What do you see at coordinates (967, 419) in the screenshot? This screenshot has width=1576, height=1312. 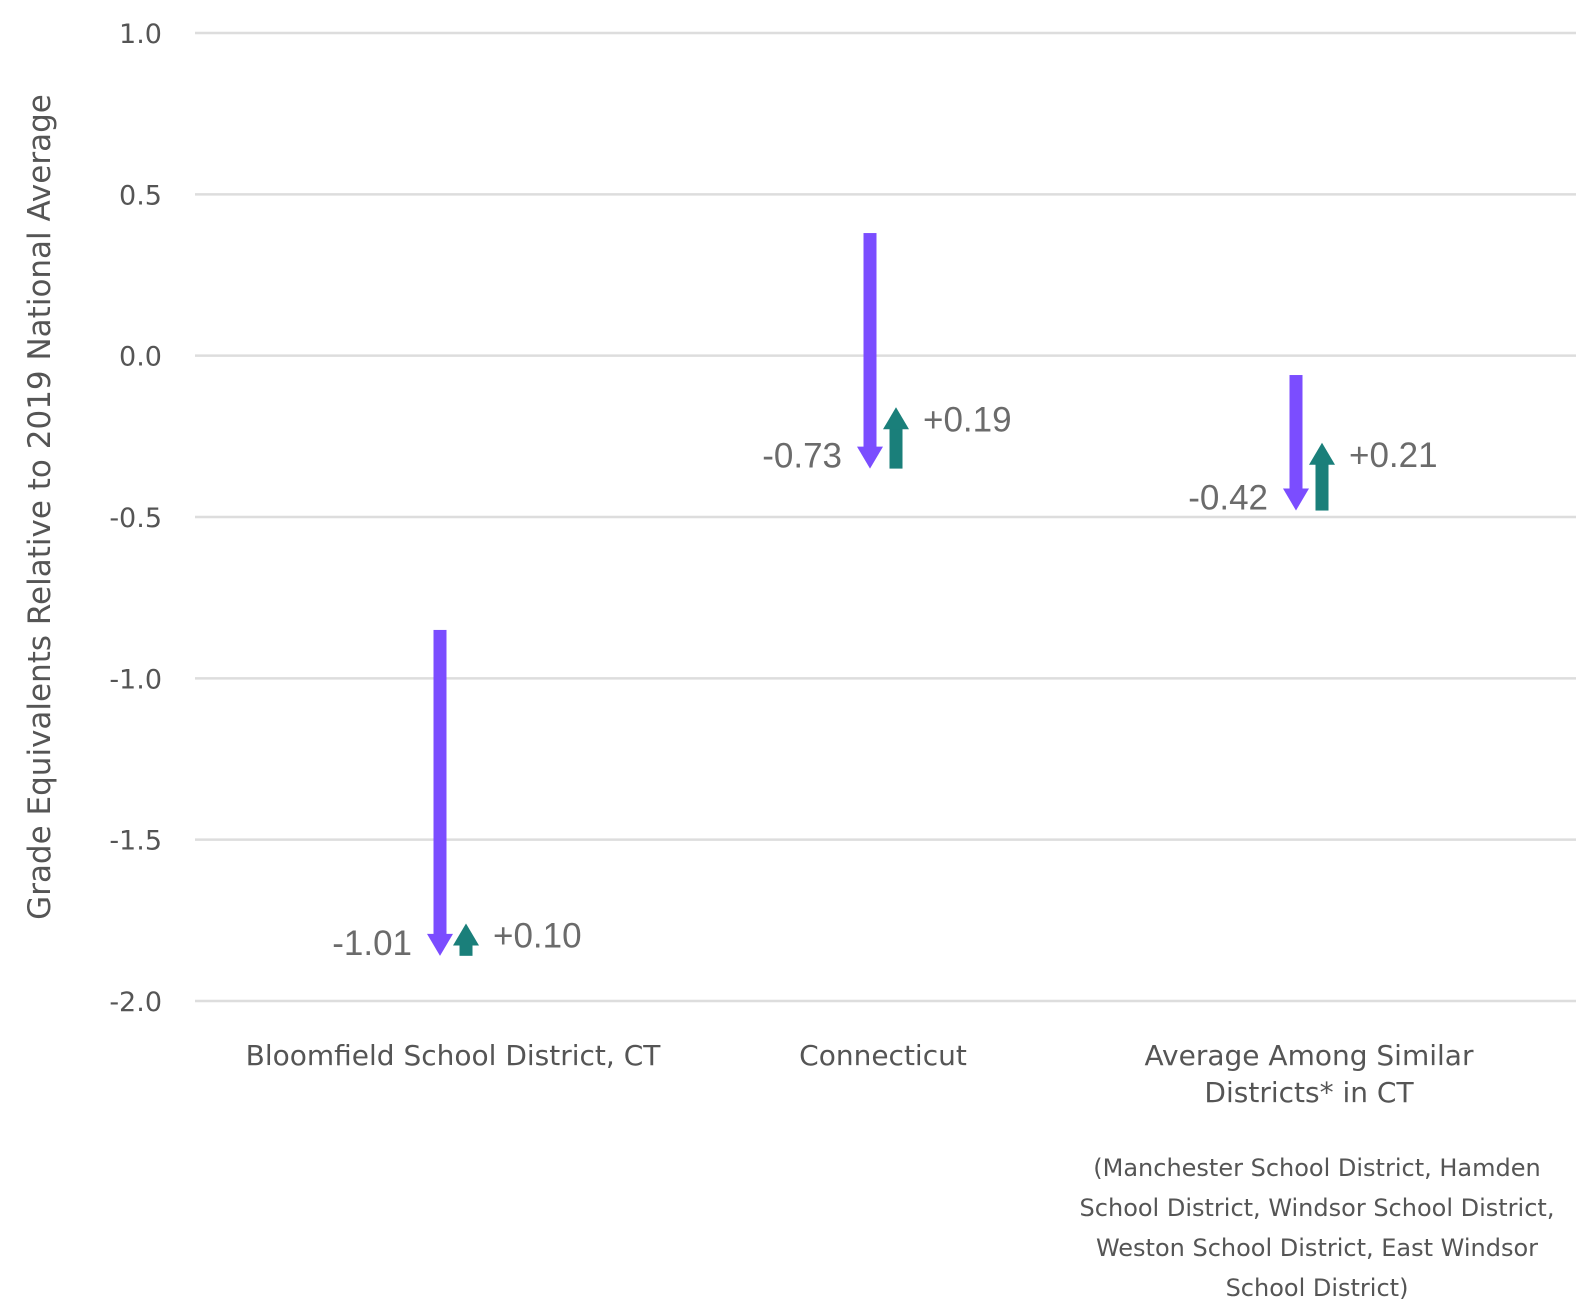 I see `recovery-value-label: +0.19` at bounding box center [967, 419].